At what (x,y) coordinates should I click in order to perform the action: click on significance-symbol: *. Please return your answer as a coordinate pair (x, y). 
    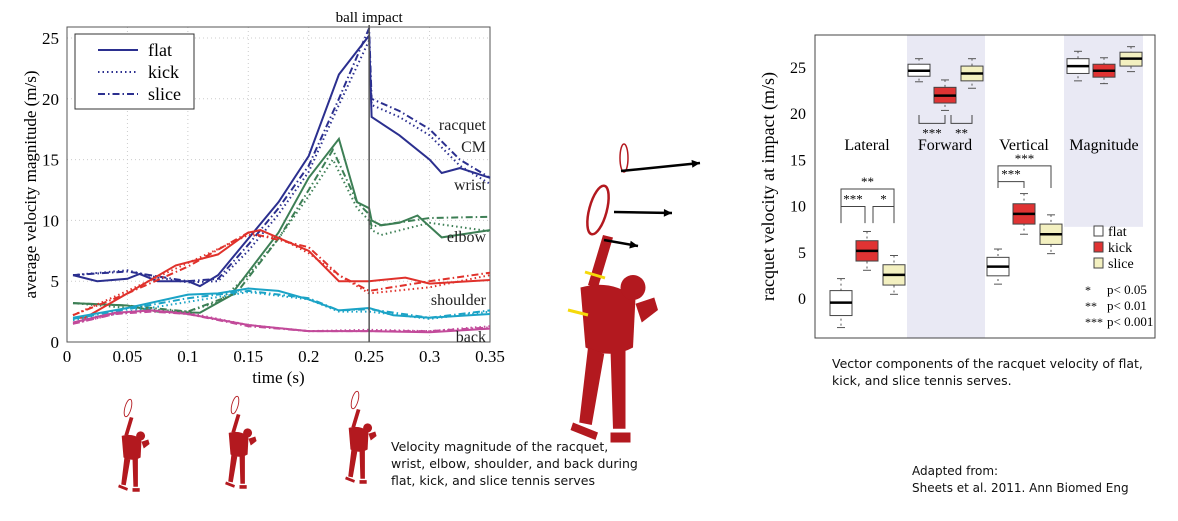
    Looking at the image, I should click on (1088, 290).